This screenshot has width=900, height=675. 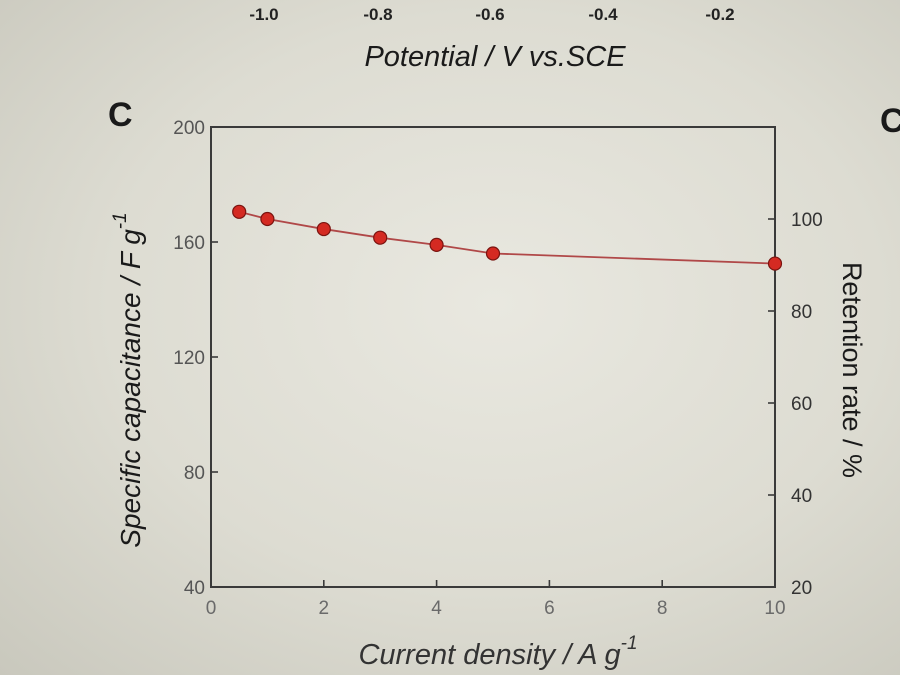 What do you see at coordinates (852, 370) in the screenshot?
I see `y2-axis-title: Retention rate / %` at bounding box center [852, 370].